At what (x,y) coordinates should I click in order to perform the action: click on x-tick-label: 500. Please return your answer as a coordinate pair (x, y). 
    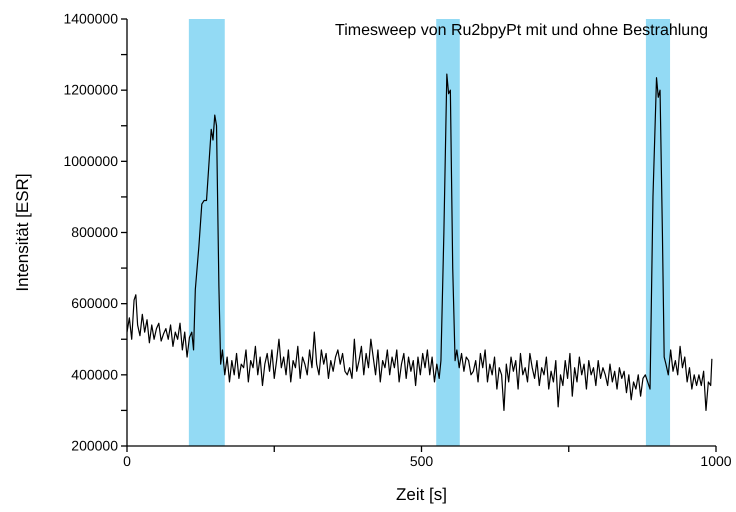
    Looking at the image, I should click on (422, 460).